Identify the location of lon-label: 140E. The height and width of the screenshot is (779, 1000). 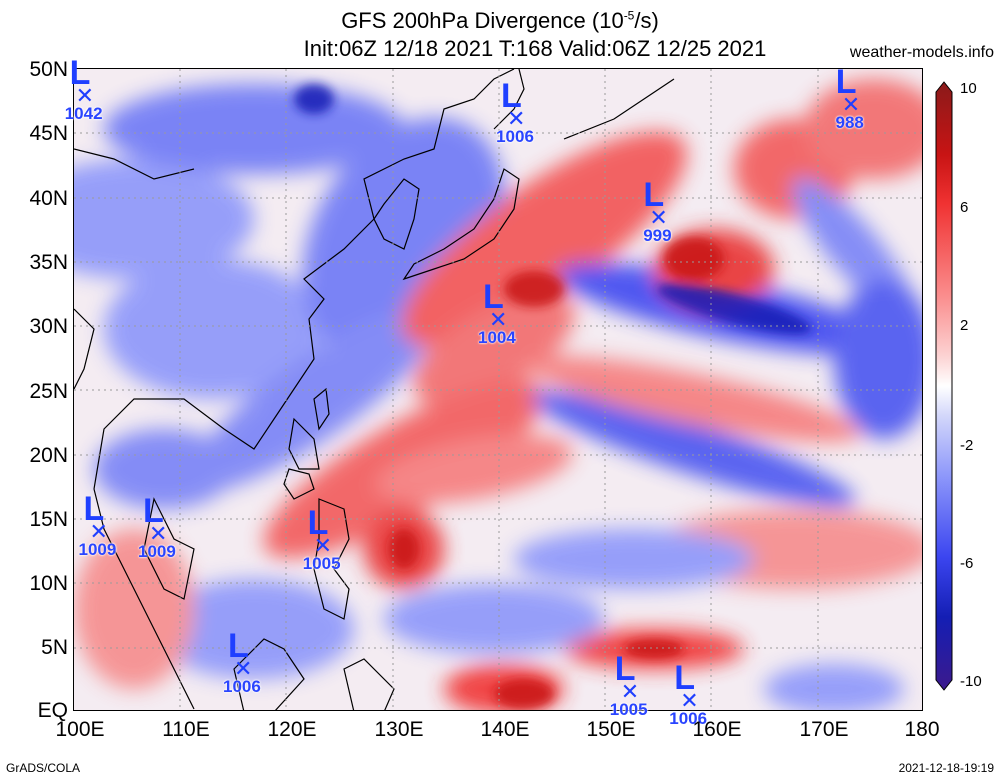
(505, 729).